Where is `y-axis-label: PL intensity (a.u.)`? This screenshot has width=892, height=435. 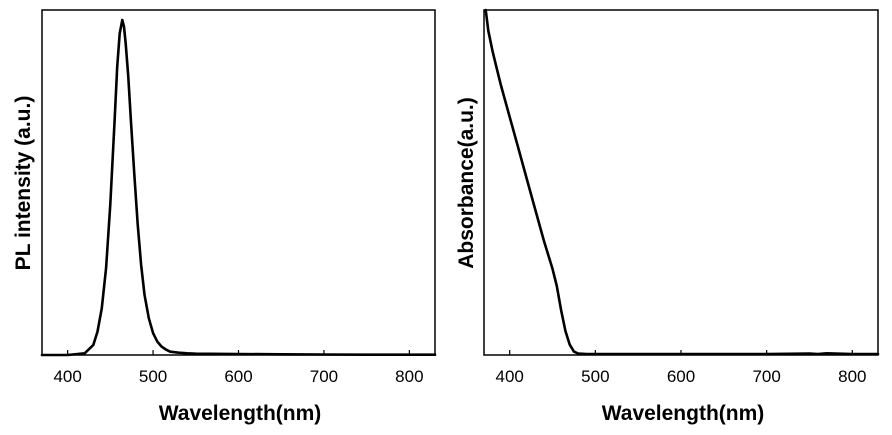
y-axis-label: PL intensity (a.u.) is located at coordinates (23, 183).